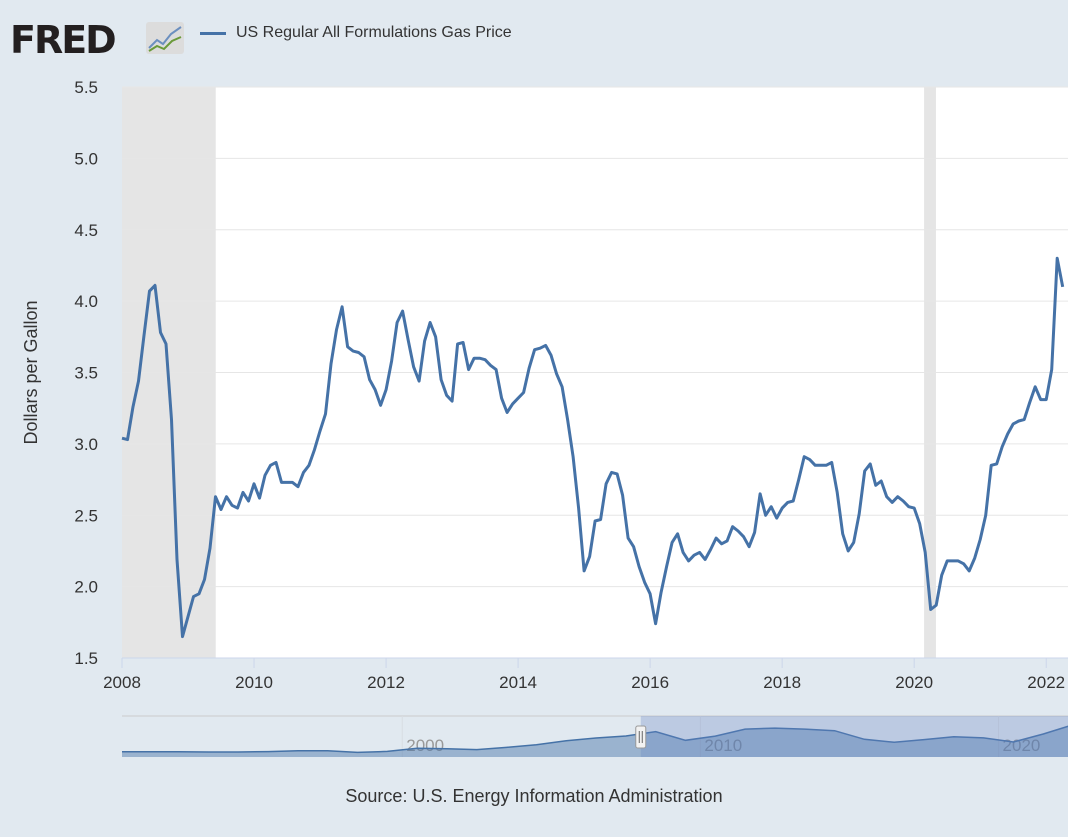 The height and width of the screenshot is (837, 1068). What do you see at coordinates (425, 745) in the screenshot?
I see `navigator-tick-label: 2000` at bounding box center [425, 745].